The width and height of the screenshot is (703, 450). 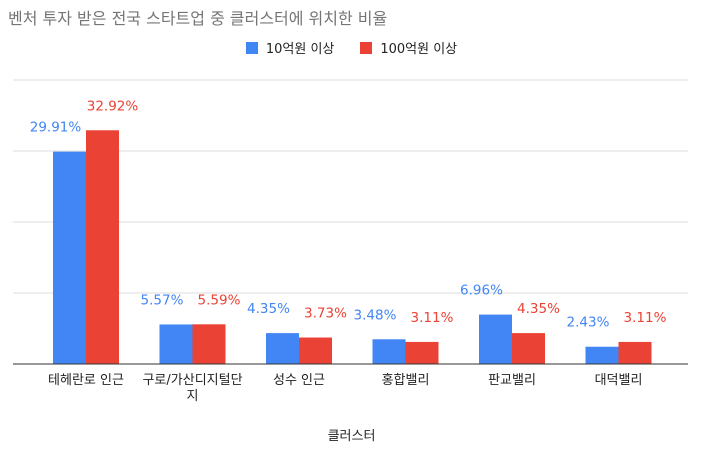 I want to click on legend: 10억원 이상 100억원 이상, so click(x=351, y=47).